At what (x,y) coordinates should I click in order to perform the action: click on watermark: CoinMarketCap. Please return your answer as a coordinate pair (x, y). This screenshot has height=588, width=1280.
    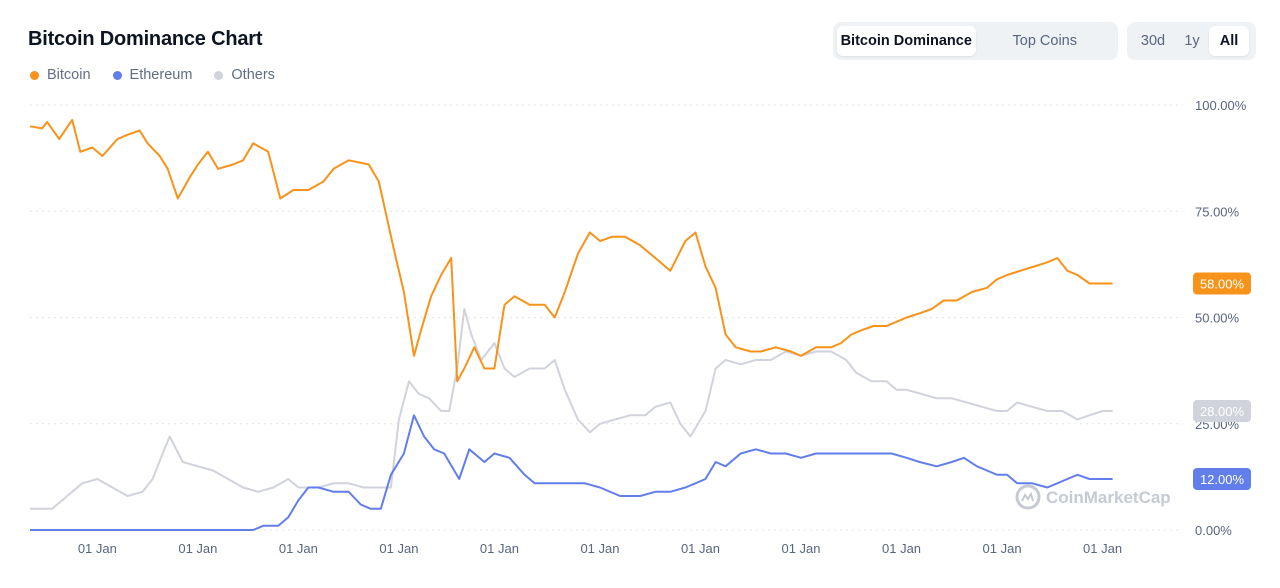
    Looking at the image, I should click on (1093, 497).